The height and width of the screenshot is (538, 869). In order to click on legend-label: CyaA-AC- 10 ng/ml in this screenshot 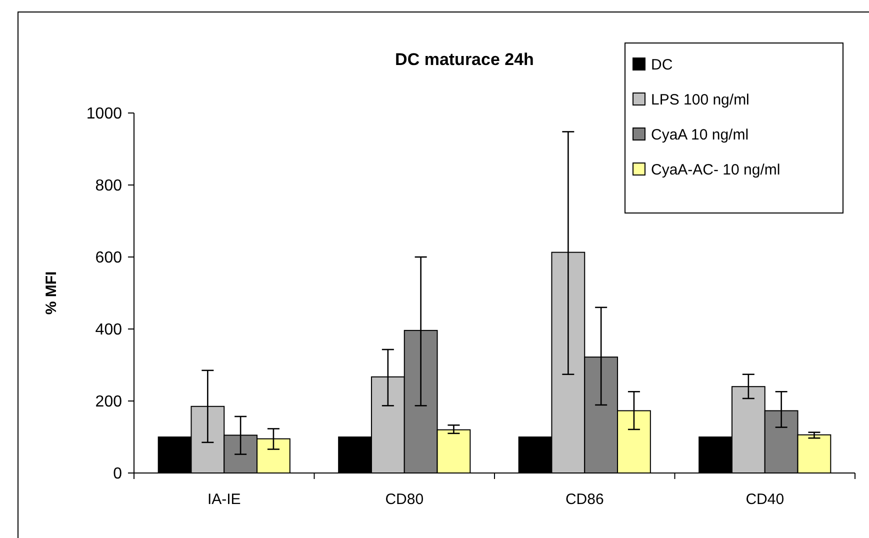, I will do `click(715, 169)`.